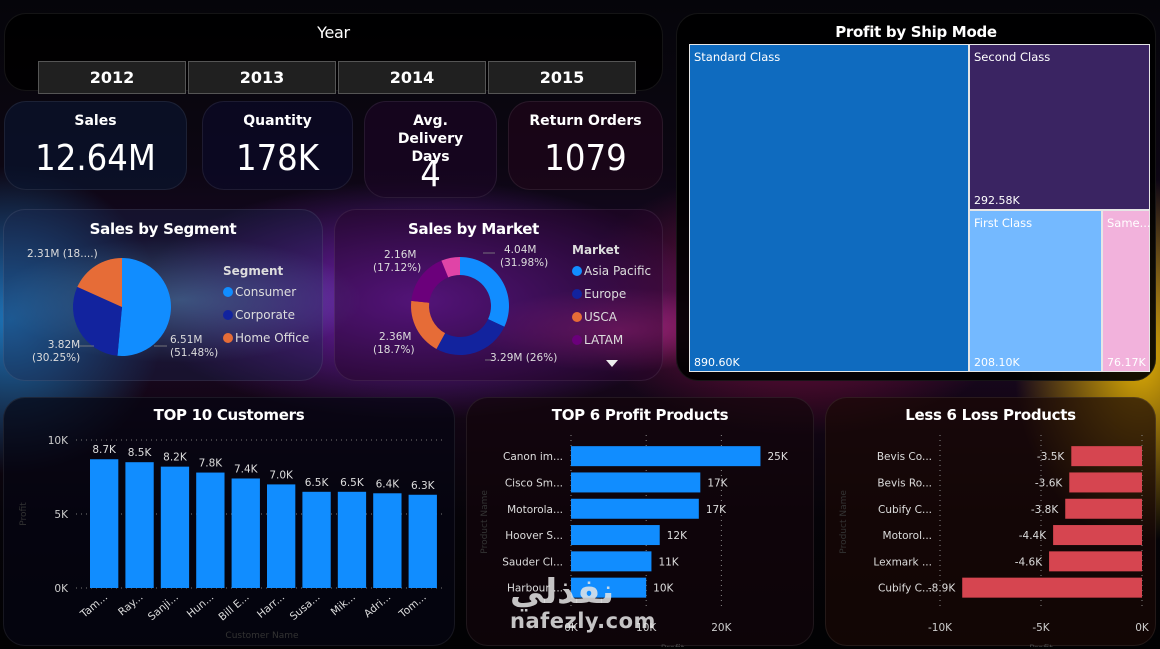 The height and width of the screenshot is (649, 1160). Describe the element at coordinates (562, 77) in the screenshot. I see `year-option-2015: 2015` at that location.